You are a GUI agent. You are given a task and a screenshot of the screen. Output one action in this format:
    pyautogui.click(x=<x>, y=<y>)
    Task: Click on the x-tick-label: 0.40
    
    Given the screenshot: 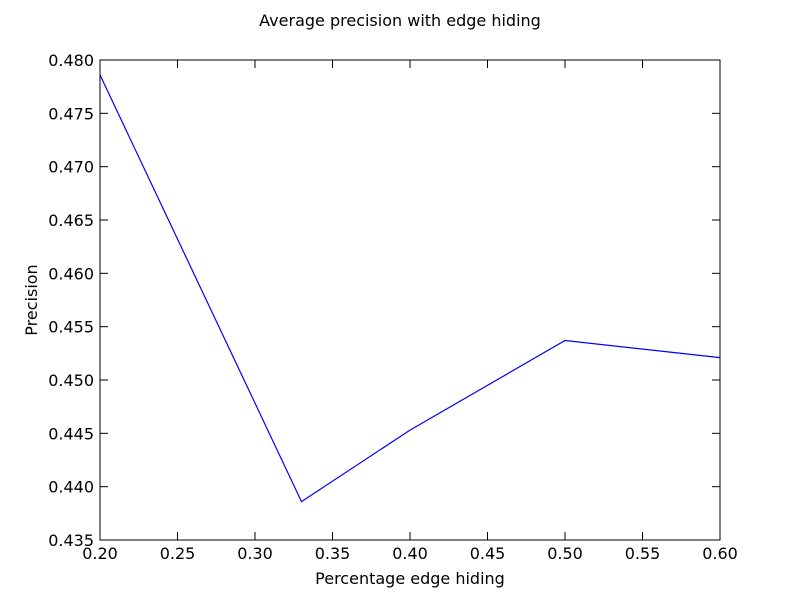 What is the action you would take?
    pyautogui.click(x=410, y=553)
    